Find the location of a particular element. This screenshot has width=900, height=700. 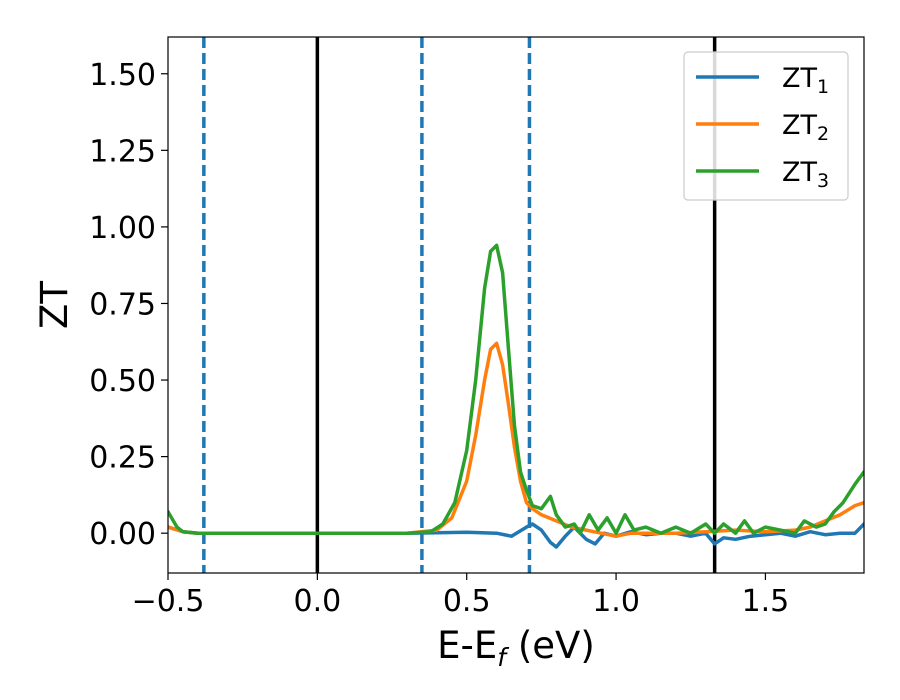

x-tick-label: 1.5 is located at coordinates (766, 601).